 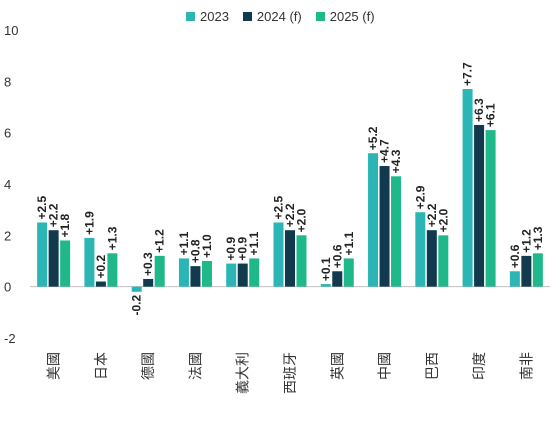 I want to click on category-label: 南非, so click(x=527, y=366).